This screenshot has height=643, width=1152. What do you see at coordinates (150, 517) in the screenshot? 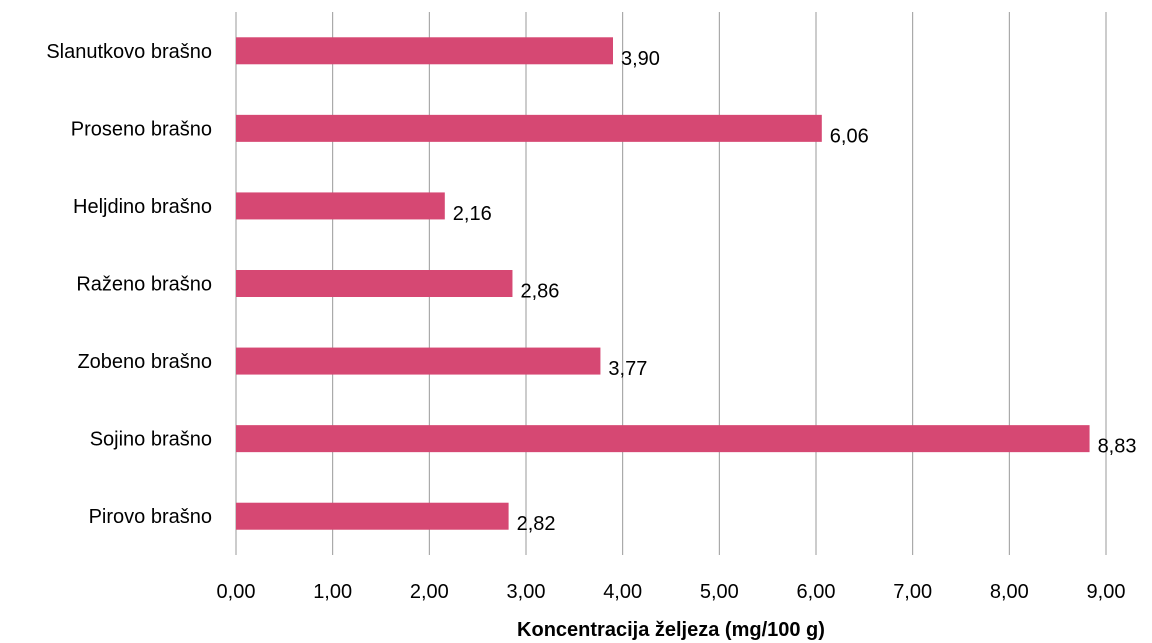
I see `category-label: Pirovo brašno` at bounding box center [150, 517].